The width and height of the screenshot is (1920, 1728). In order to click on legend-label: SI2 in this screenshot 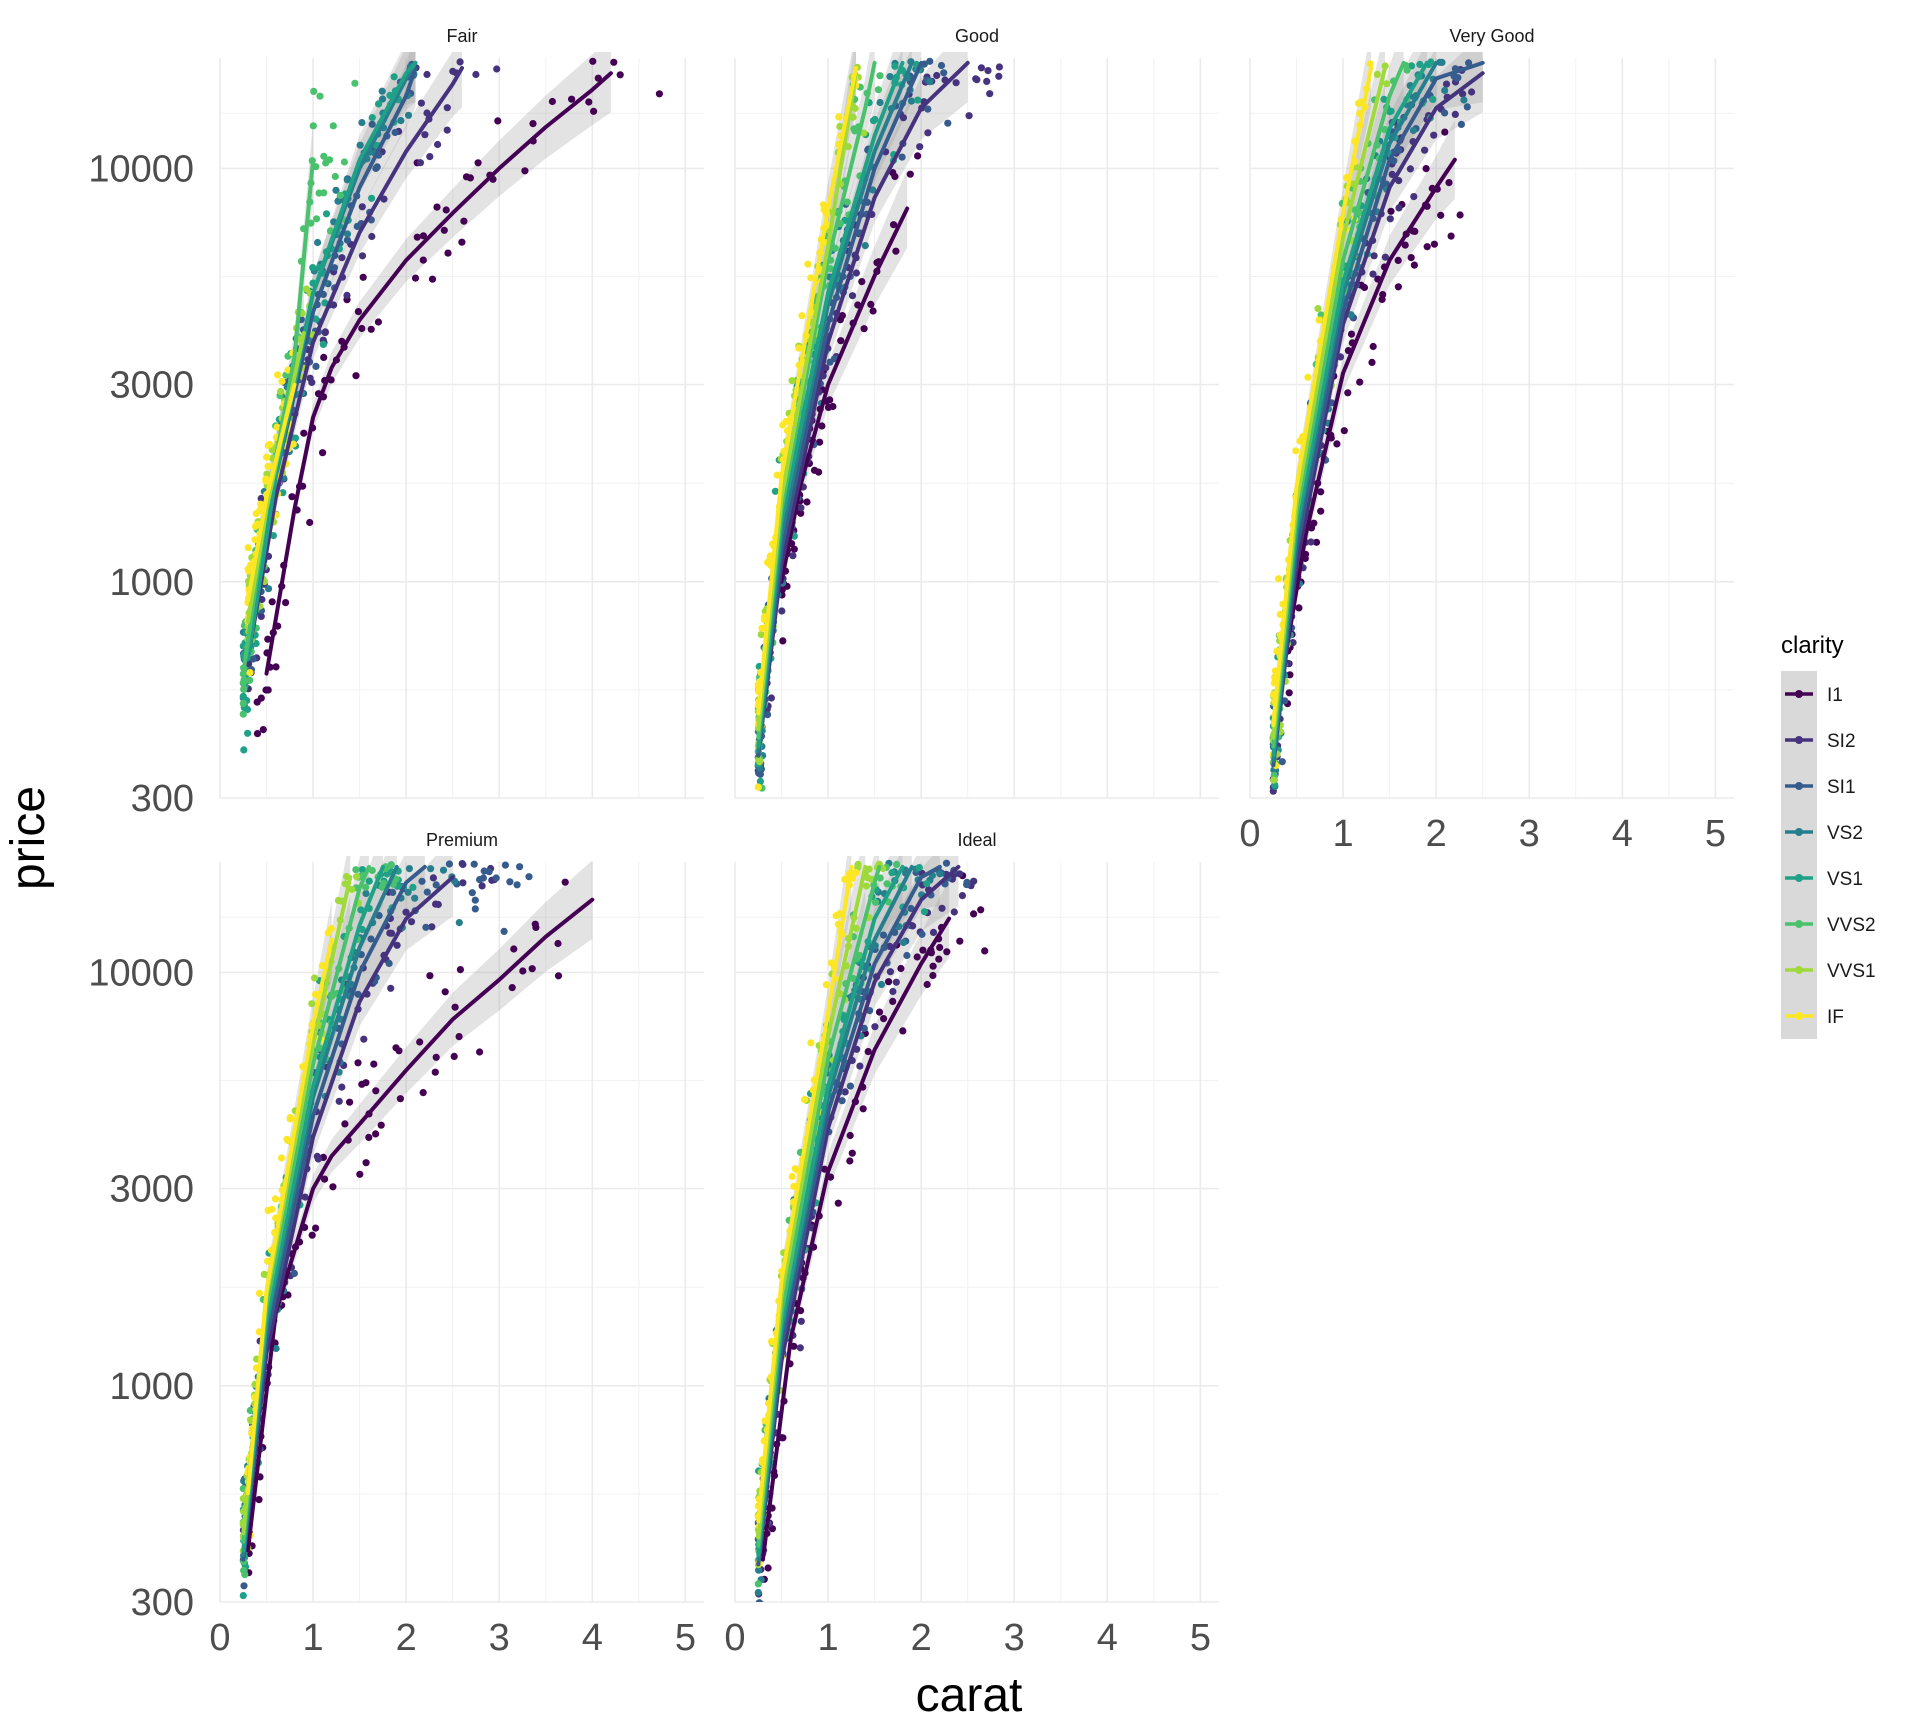, I will do `click(1841, 741)`.